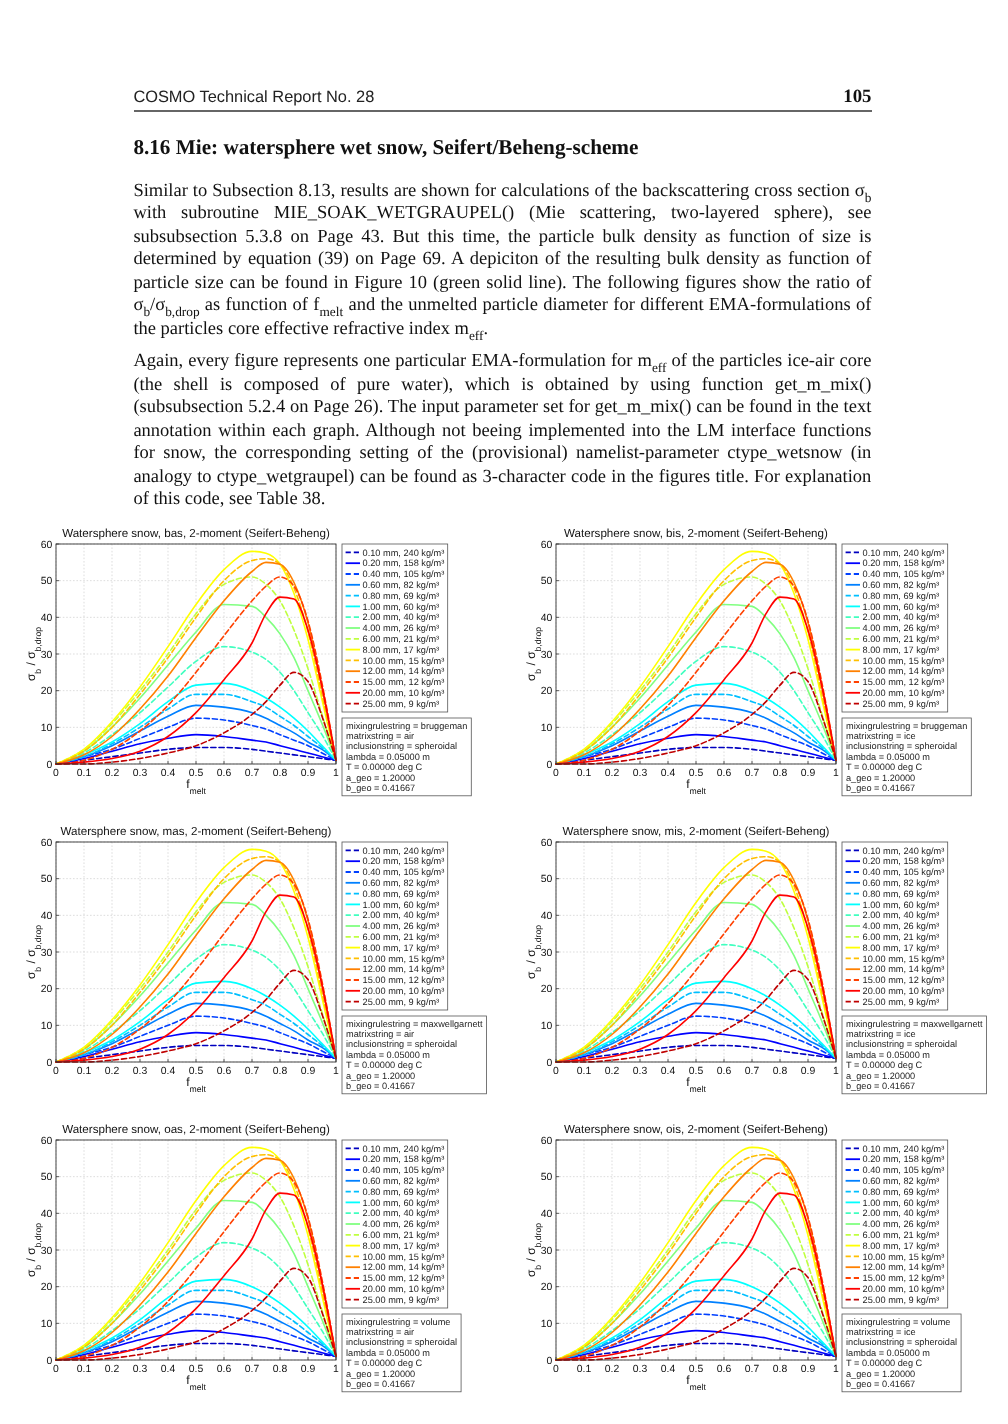 This screenshot has width=1008, height=1424. I want to click on text: 8.16 Mie: watersphere wet snow, Seifert/Beheng-scheme, so click(387, 149).